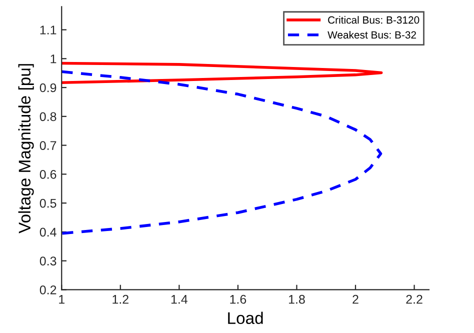  Describe the element at coordinates (48, 145) in the screenshot. I see `y-tick-label: 0.7` at that location.